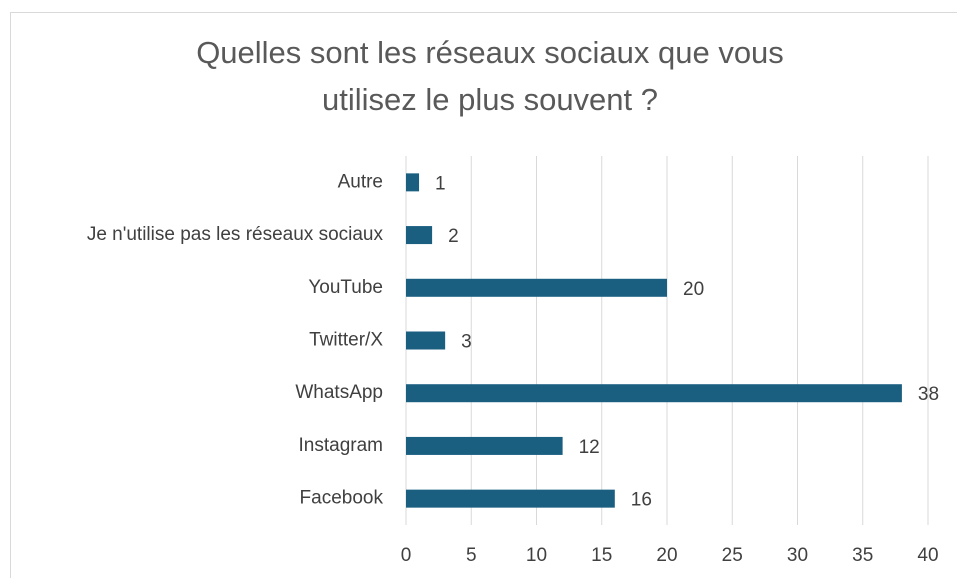 Image resolution: width=957 pixels, height=578 pixels. I want to click on y-tick-label: Autre, so click(360, 181).